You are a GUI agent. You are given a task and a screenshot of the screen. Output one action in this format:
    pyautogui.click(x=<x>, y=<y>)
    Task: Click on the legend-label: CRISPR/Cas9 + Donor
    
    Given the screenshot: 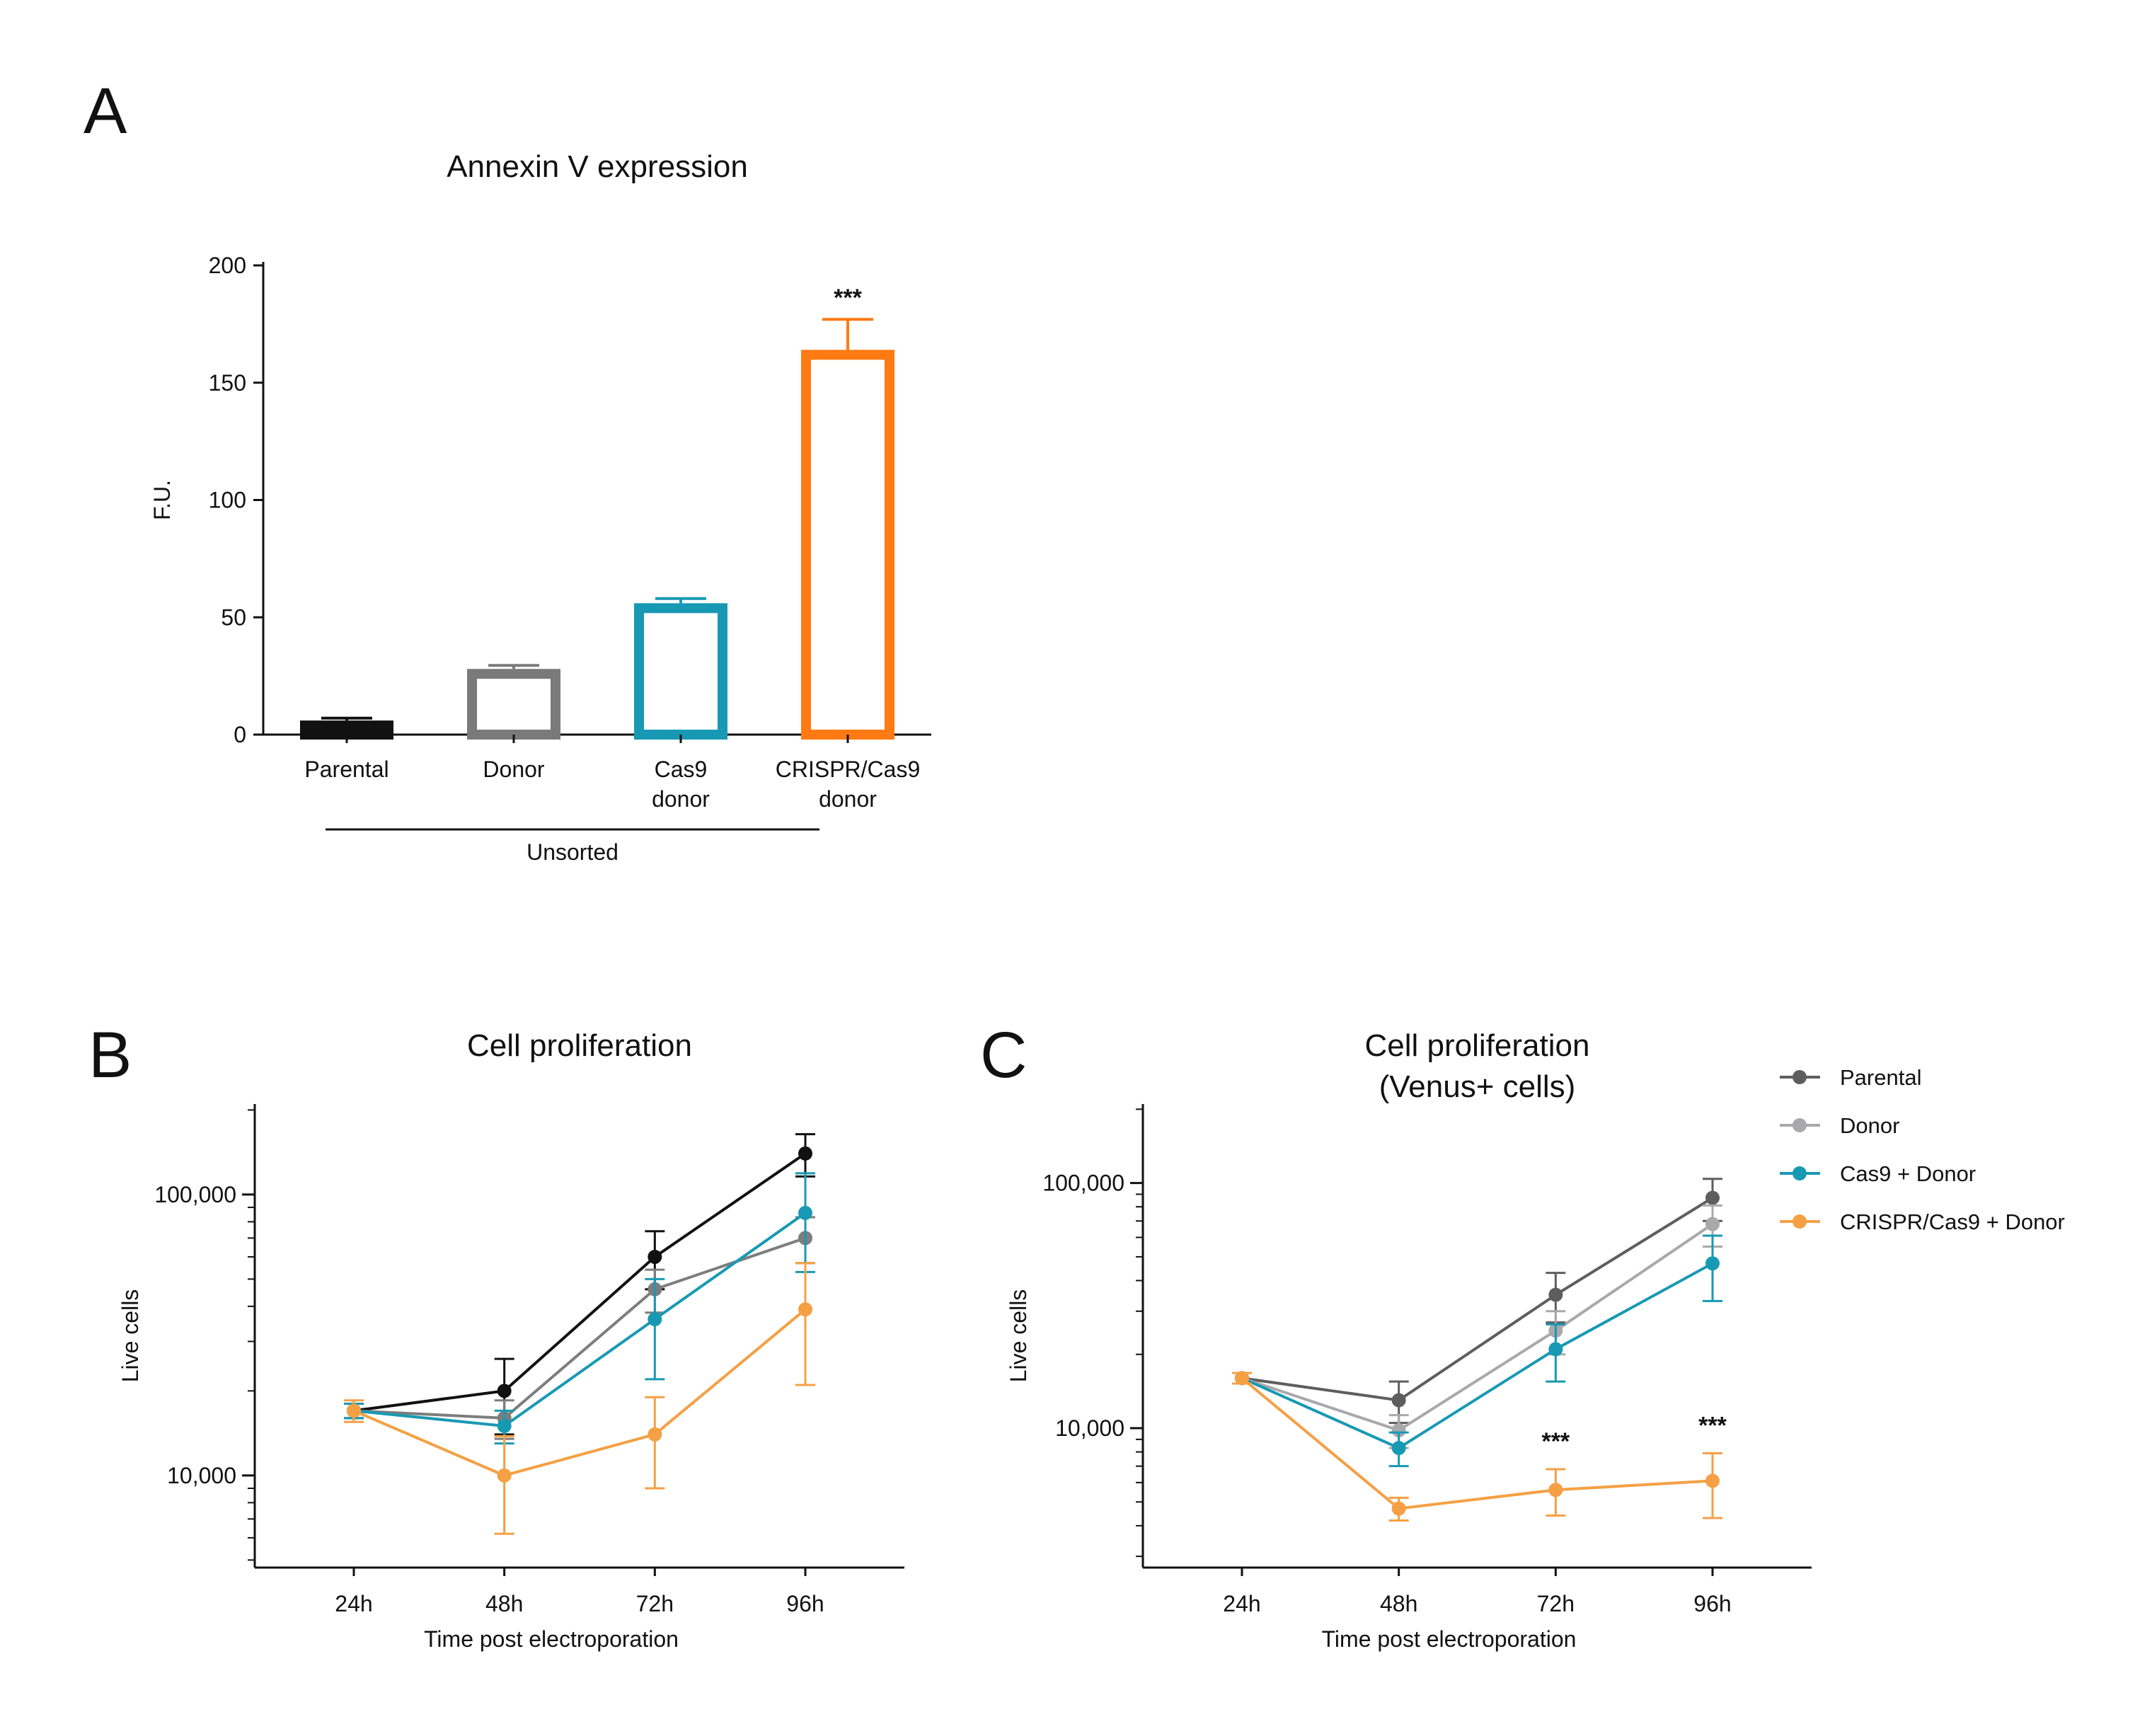 What is the action you would take?
    pyautogui.click(x=1953, y=1221)
    